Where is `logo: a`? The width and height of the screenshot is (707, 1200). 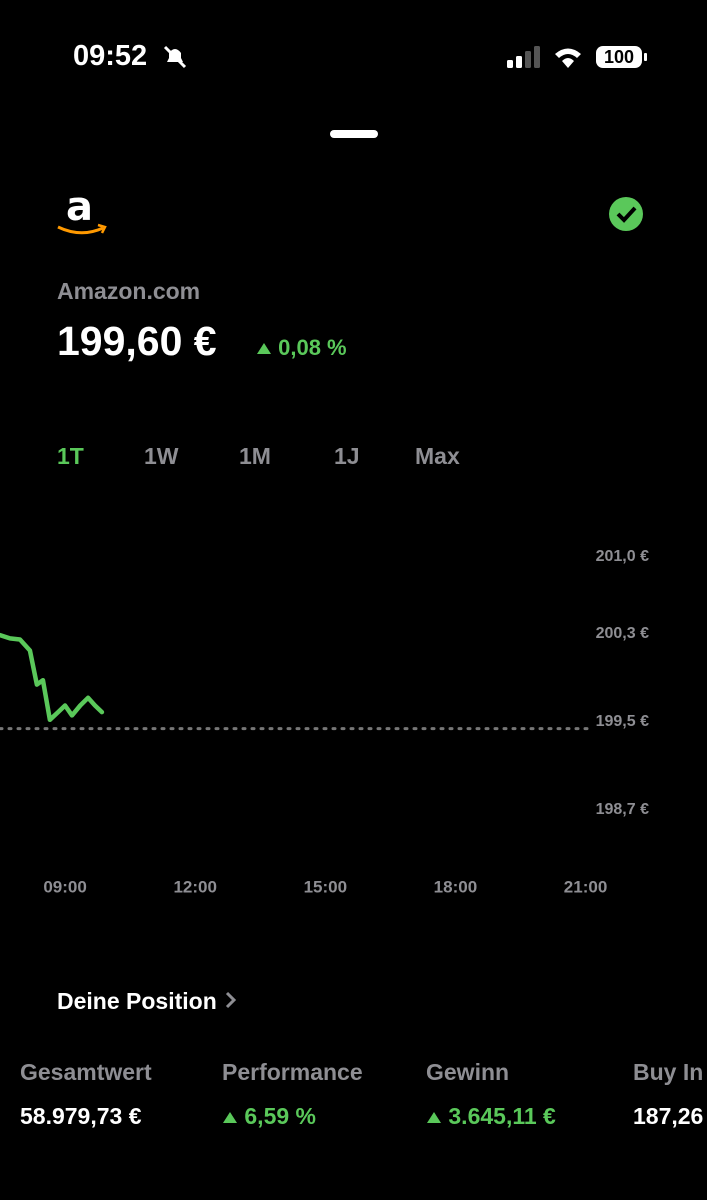
logo: a is located at coordinates (79, 207).